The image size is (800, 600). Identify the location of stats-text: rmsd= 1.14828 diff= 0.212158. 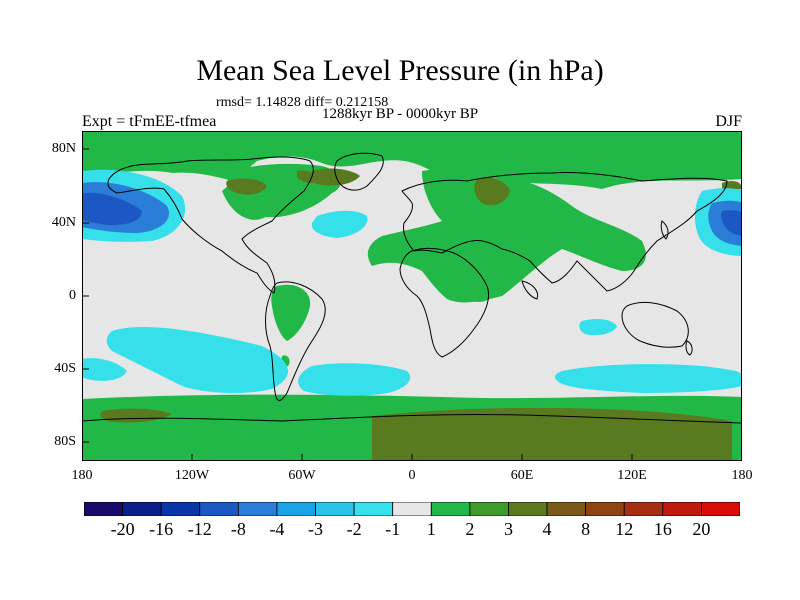
(302, 102).